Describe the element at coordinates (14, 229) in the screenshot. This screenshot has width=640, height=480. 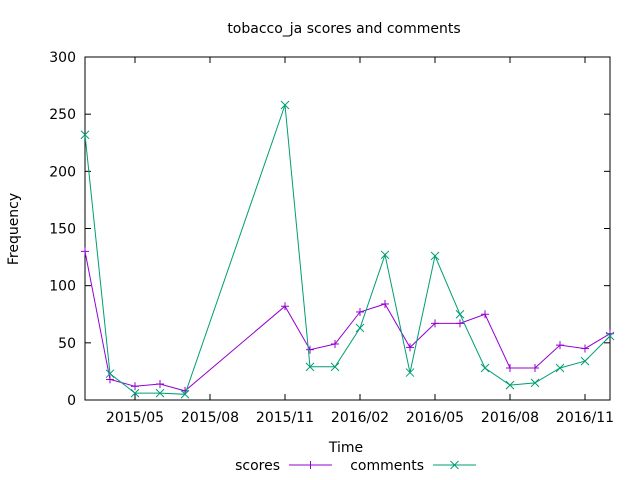
I see `y-axis-label: Frequency` at that location.